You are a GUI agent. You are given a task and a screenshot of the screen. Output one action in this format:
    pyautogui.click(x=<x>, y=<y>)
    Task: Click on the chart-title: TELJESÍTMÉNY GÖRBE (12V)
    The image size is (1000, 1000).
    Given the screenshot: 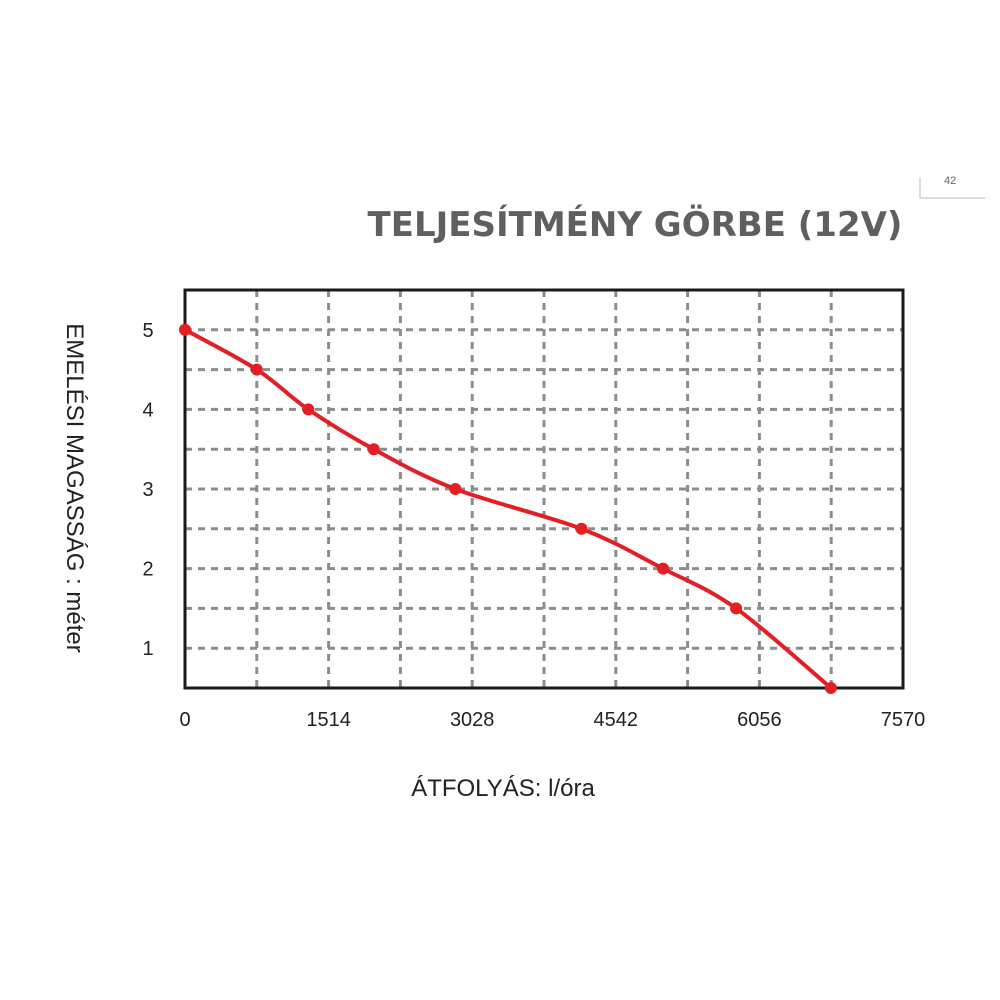 What is the action you would take?
    pyautogui.click(x=635, y=224)
    